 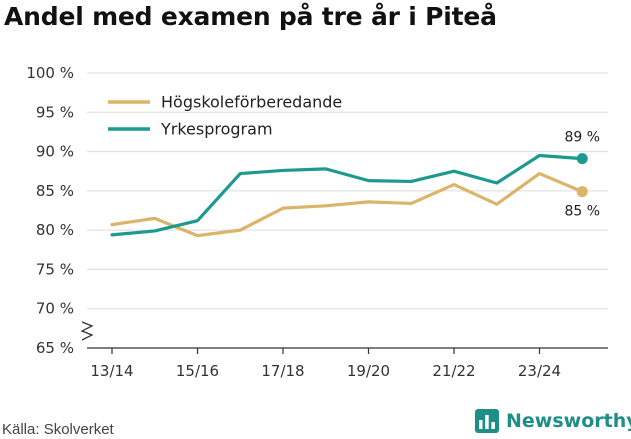 I want to click on y-tick-label: 85 %, so click(x=55, y=191).